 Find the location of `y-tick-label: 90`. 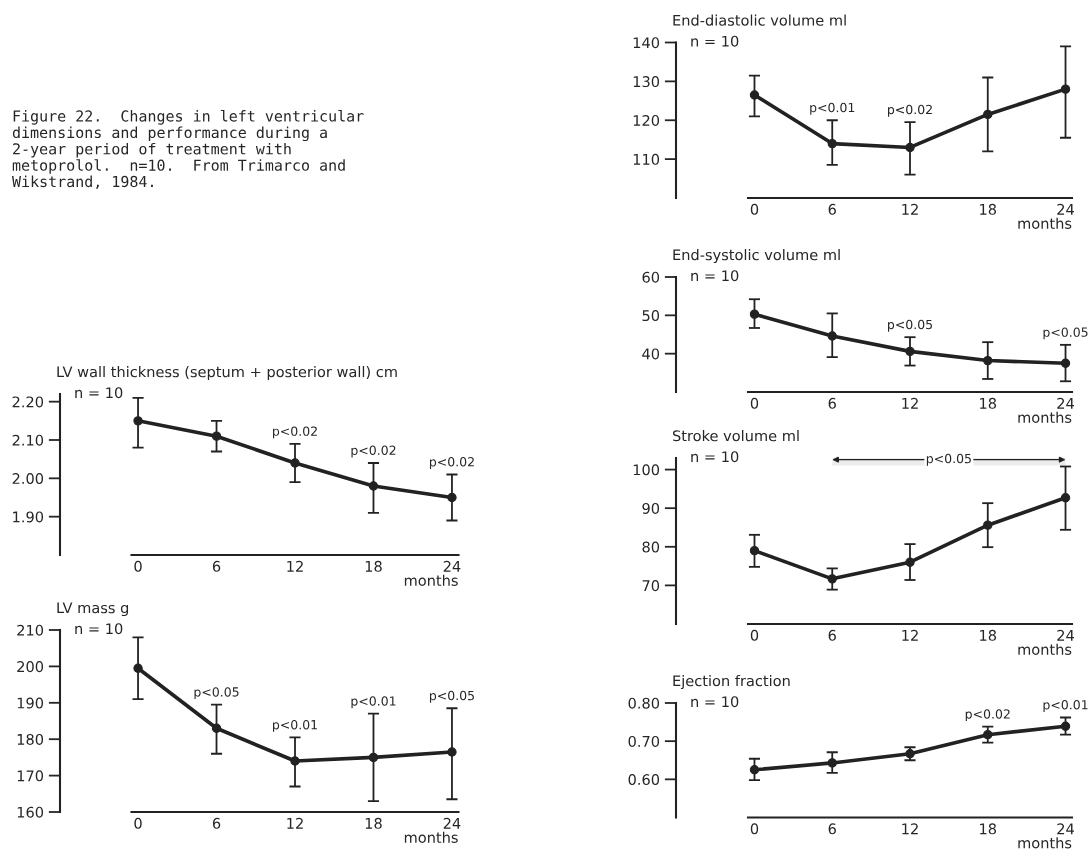

y-tick-label: 90 is located at coordinates (651, 508).